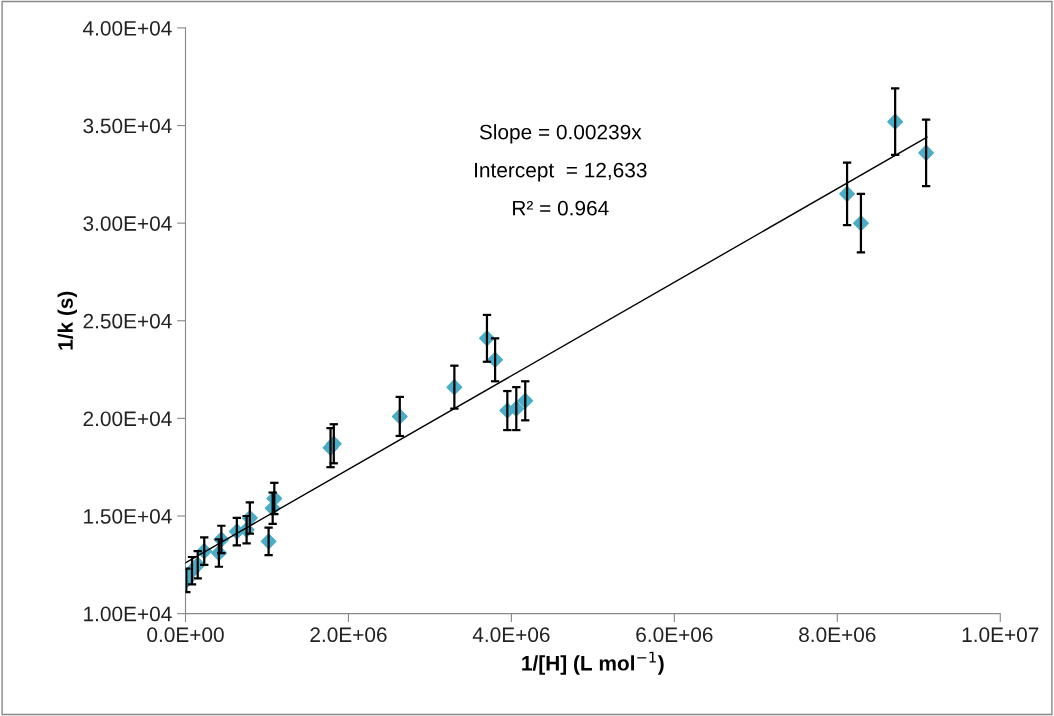 The image size is (1054, 716). What do you see at coordinates (127, 223) in the screenshot?
I see `y-tick-label: 3.00E+04` at bounding box center [127, 223].